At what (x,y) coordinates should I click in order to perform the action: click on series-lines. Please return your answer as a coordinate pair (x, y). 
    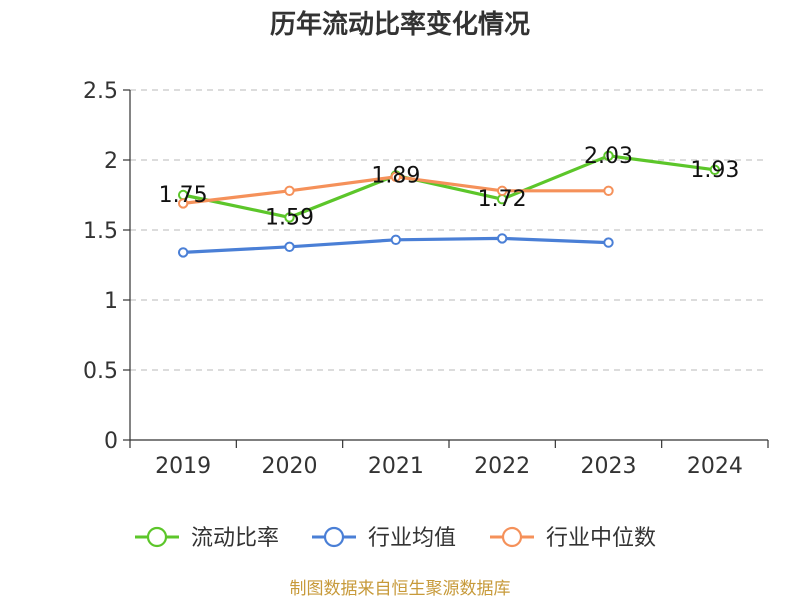
    Looking at the image, I should click on (449, 204).